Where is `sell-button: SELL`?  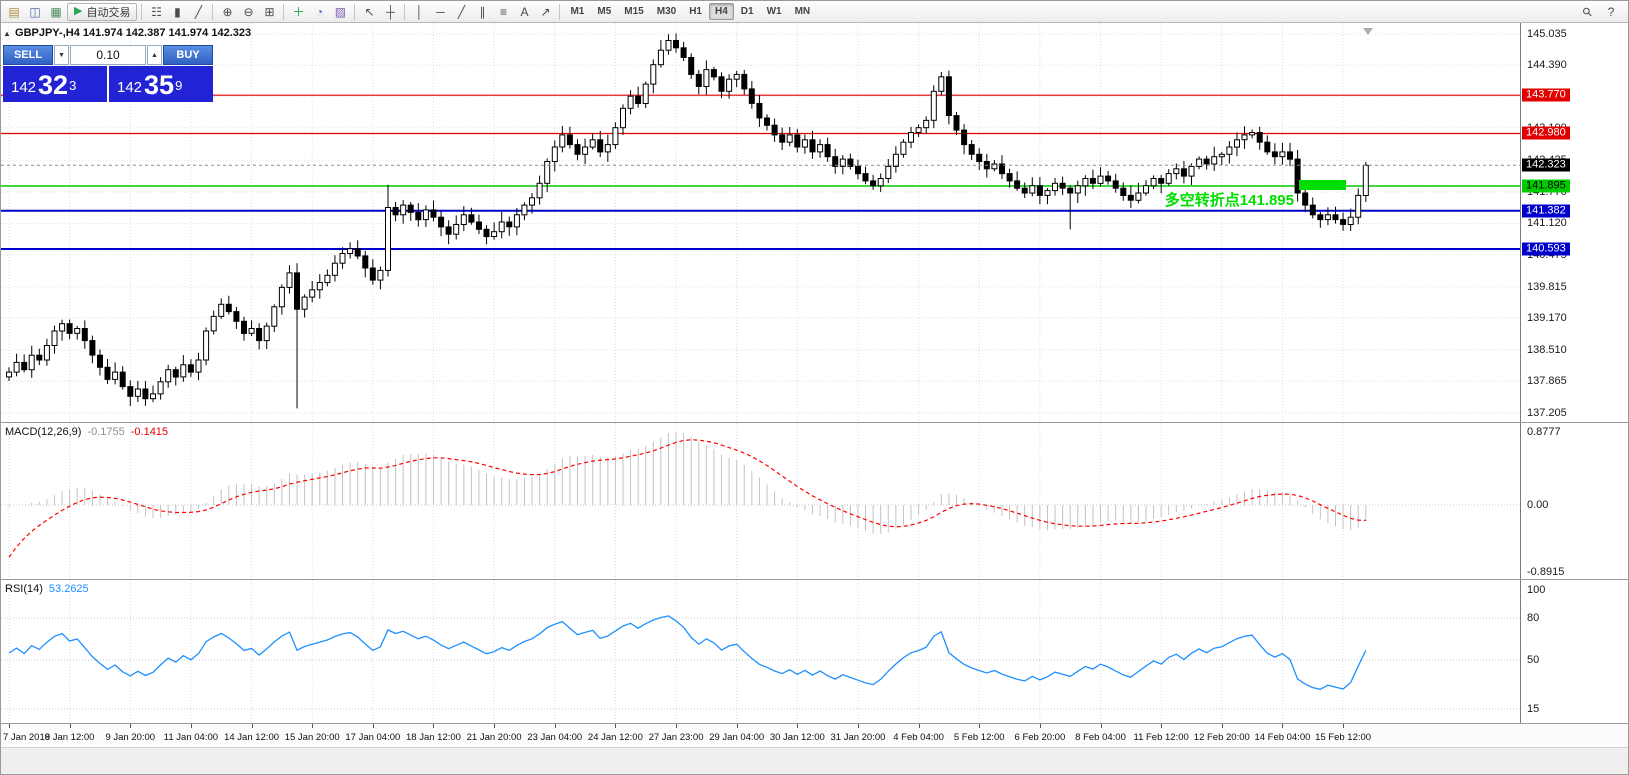
sell-button: SELL is located at coordinates (28, 55).